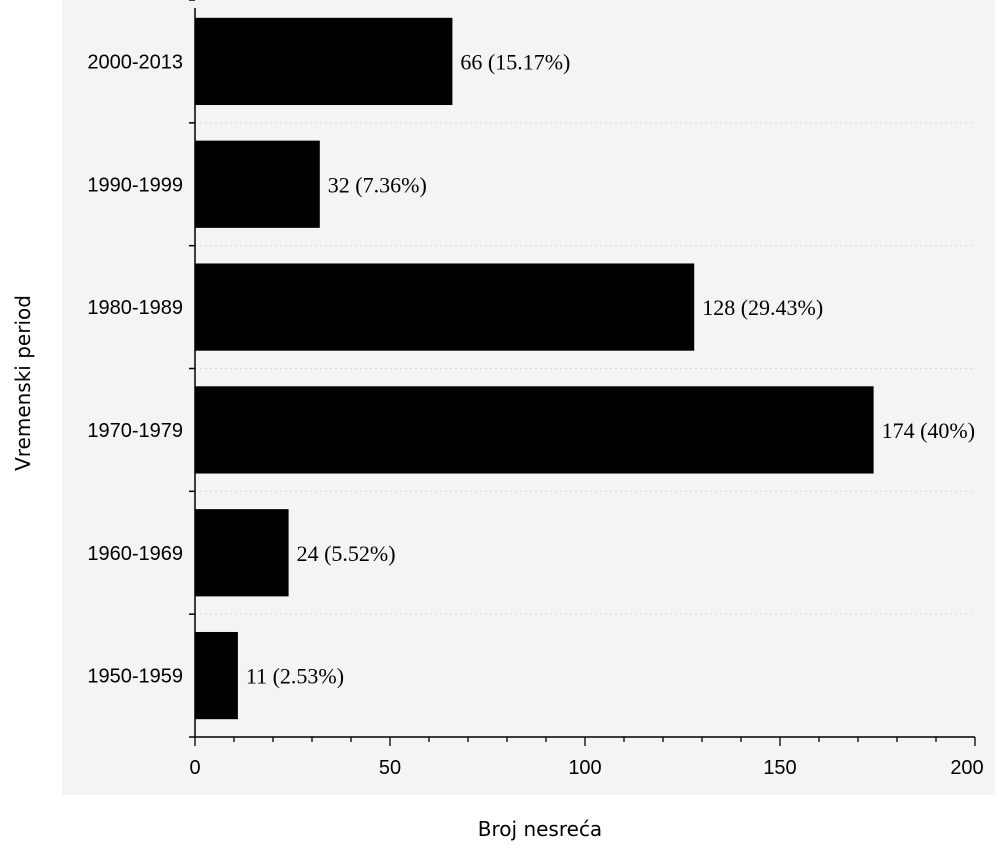 This screenshot has height=845, width=995. I want to click on data-label: 128 (29.43%), so click(762, 307).